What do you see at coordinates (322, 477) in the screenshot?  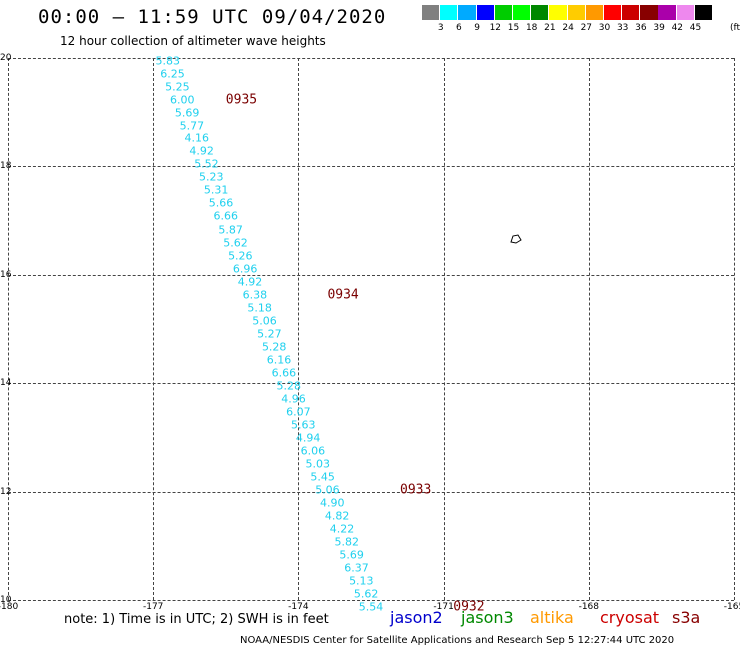 I see `wave-height-point: 5.45` at bounding box center [322, 477].